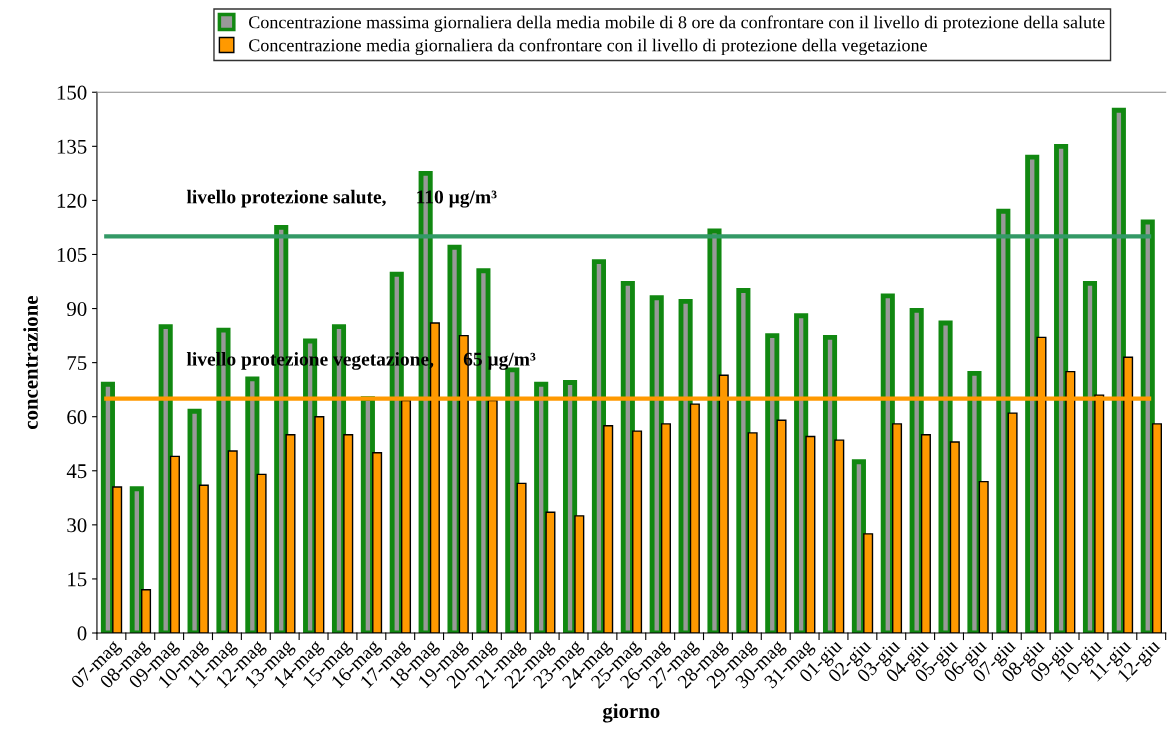 This screenshot has width=1168, height=750. I want to click on y-tick-label: 60, so click(77, 417).